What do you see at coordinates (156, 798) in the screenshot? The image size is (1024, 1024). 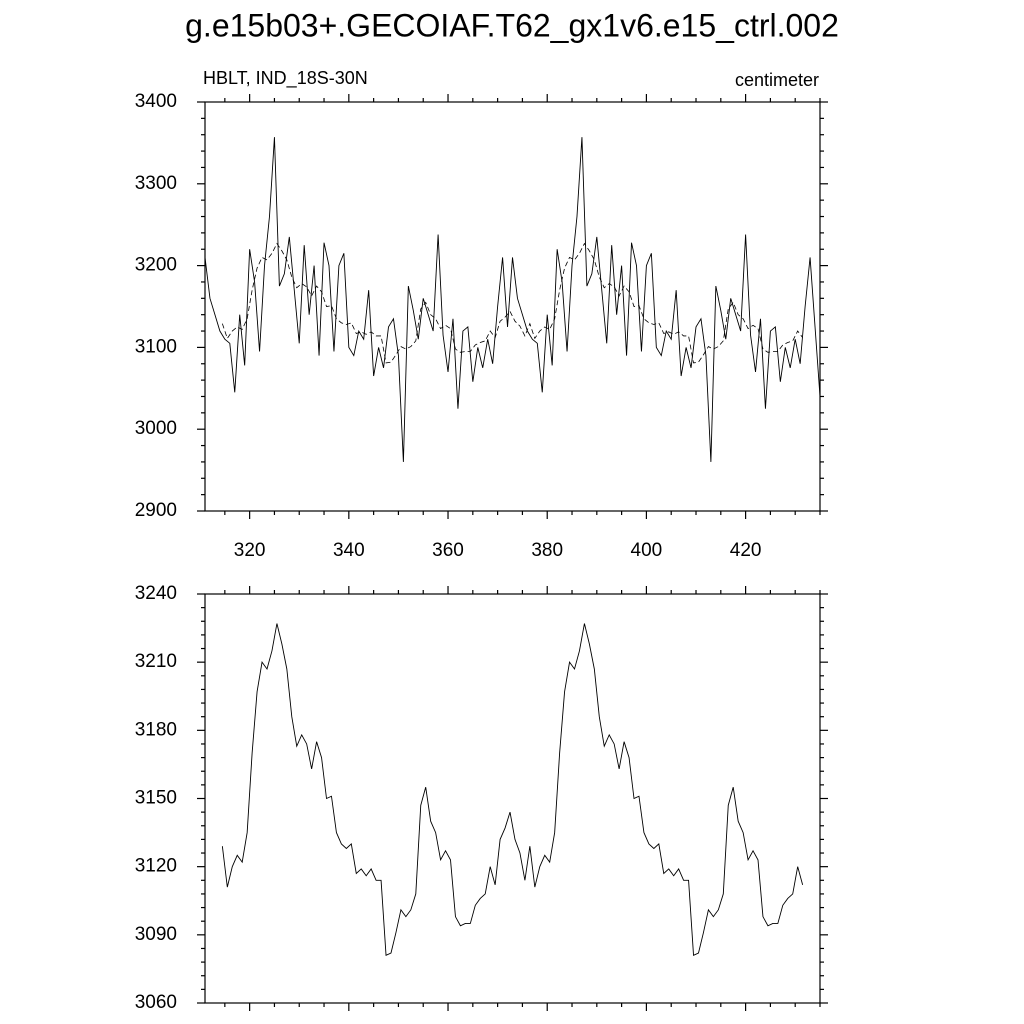 I see `y-tick-label: 3150` at bounding box center [156, 798].